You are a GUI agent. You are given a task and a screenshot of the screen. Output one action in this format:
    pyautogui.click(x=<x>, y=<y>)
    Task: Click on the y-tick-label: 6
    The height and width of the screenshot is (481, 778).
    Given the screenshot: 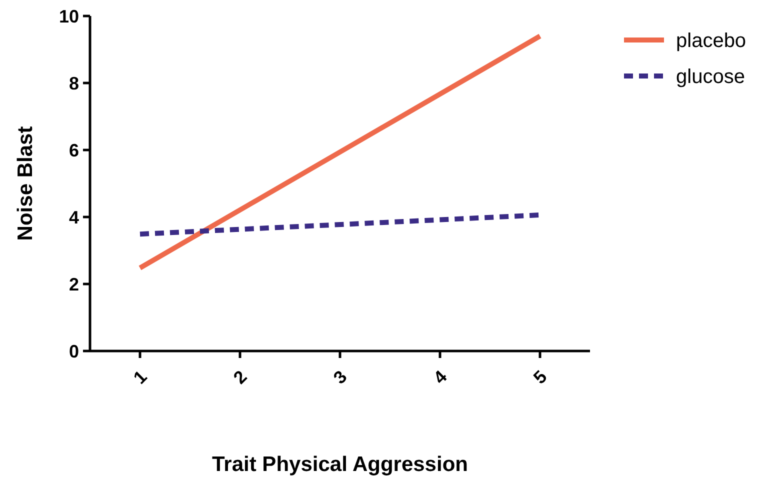 What is the action you would take?
    pyautogui.click(x=73, y=150)
    